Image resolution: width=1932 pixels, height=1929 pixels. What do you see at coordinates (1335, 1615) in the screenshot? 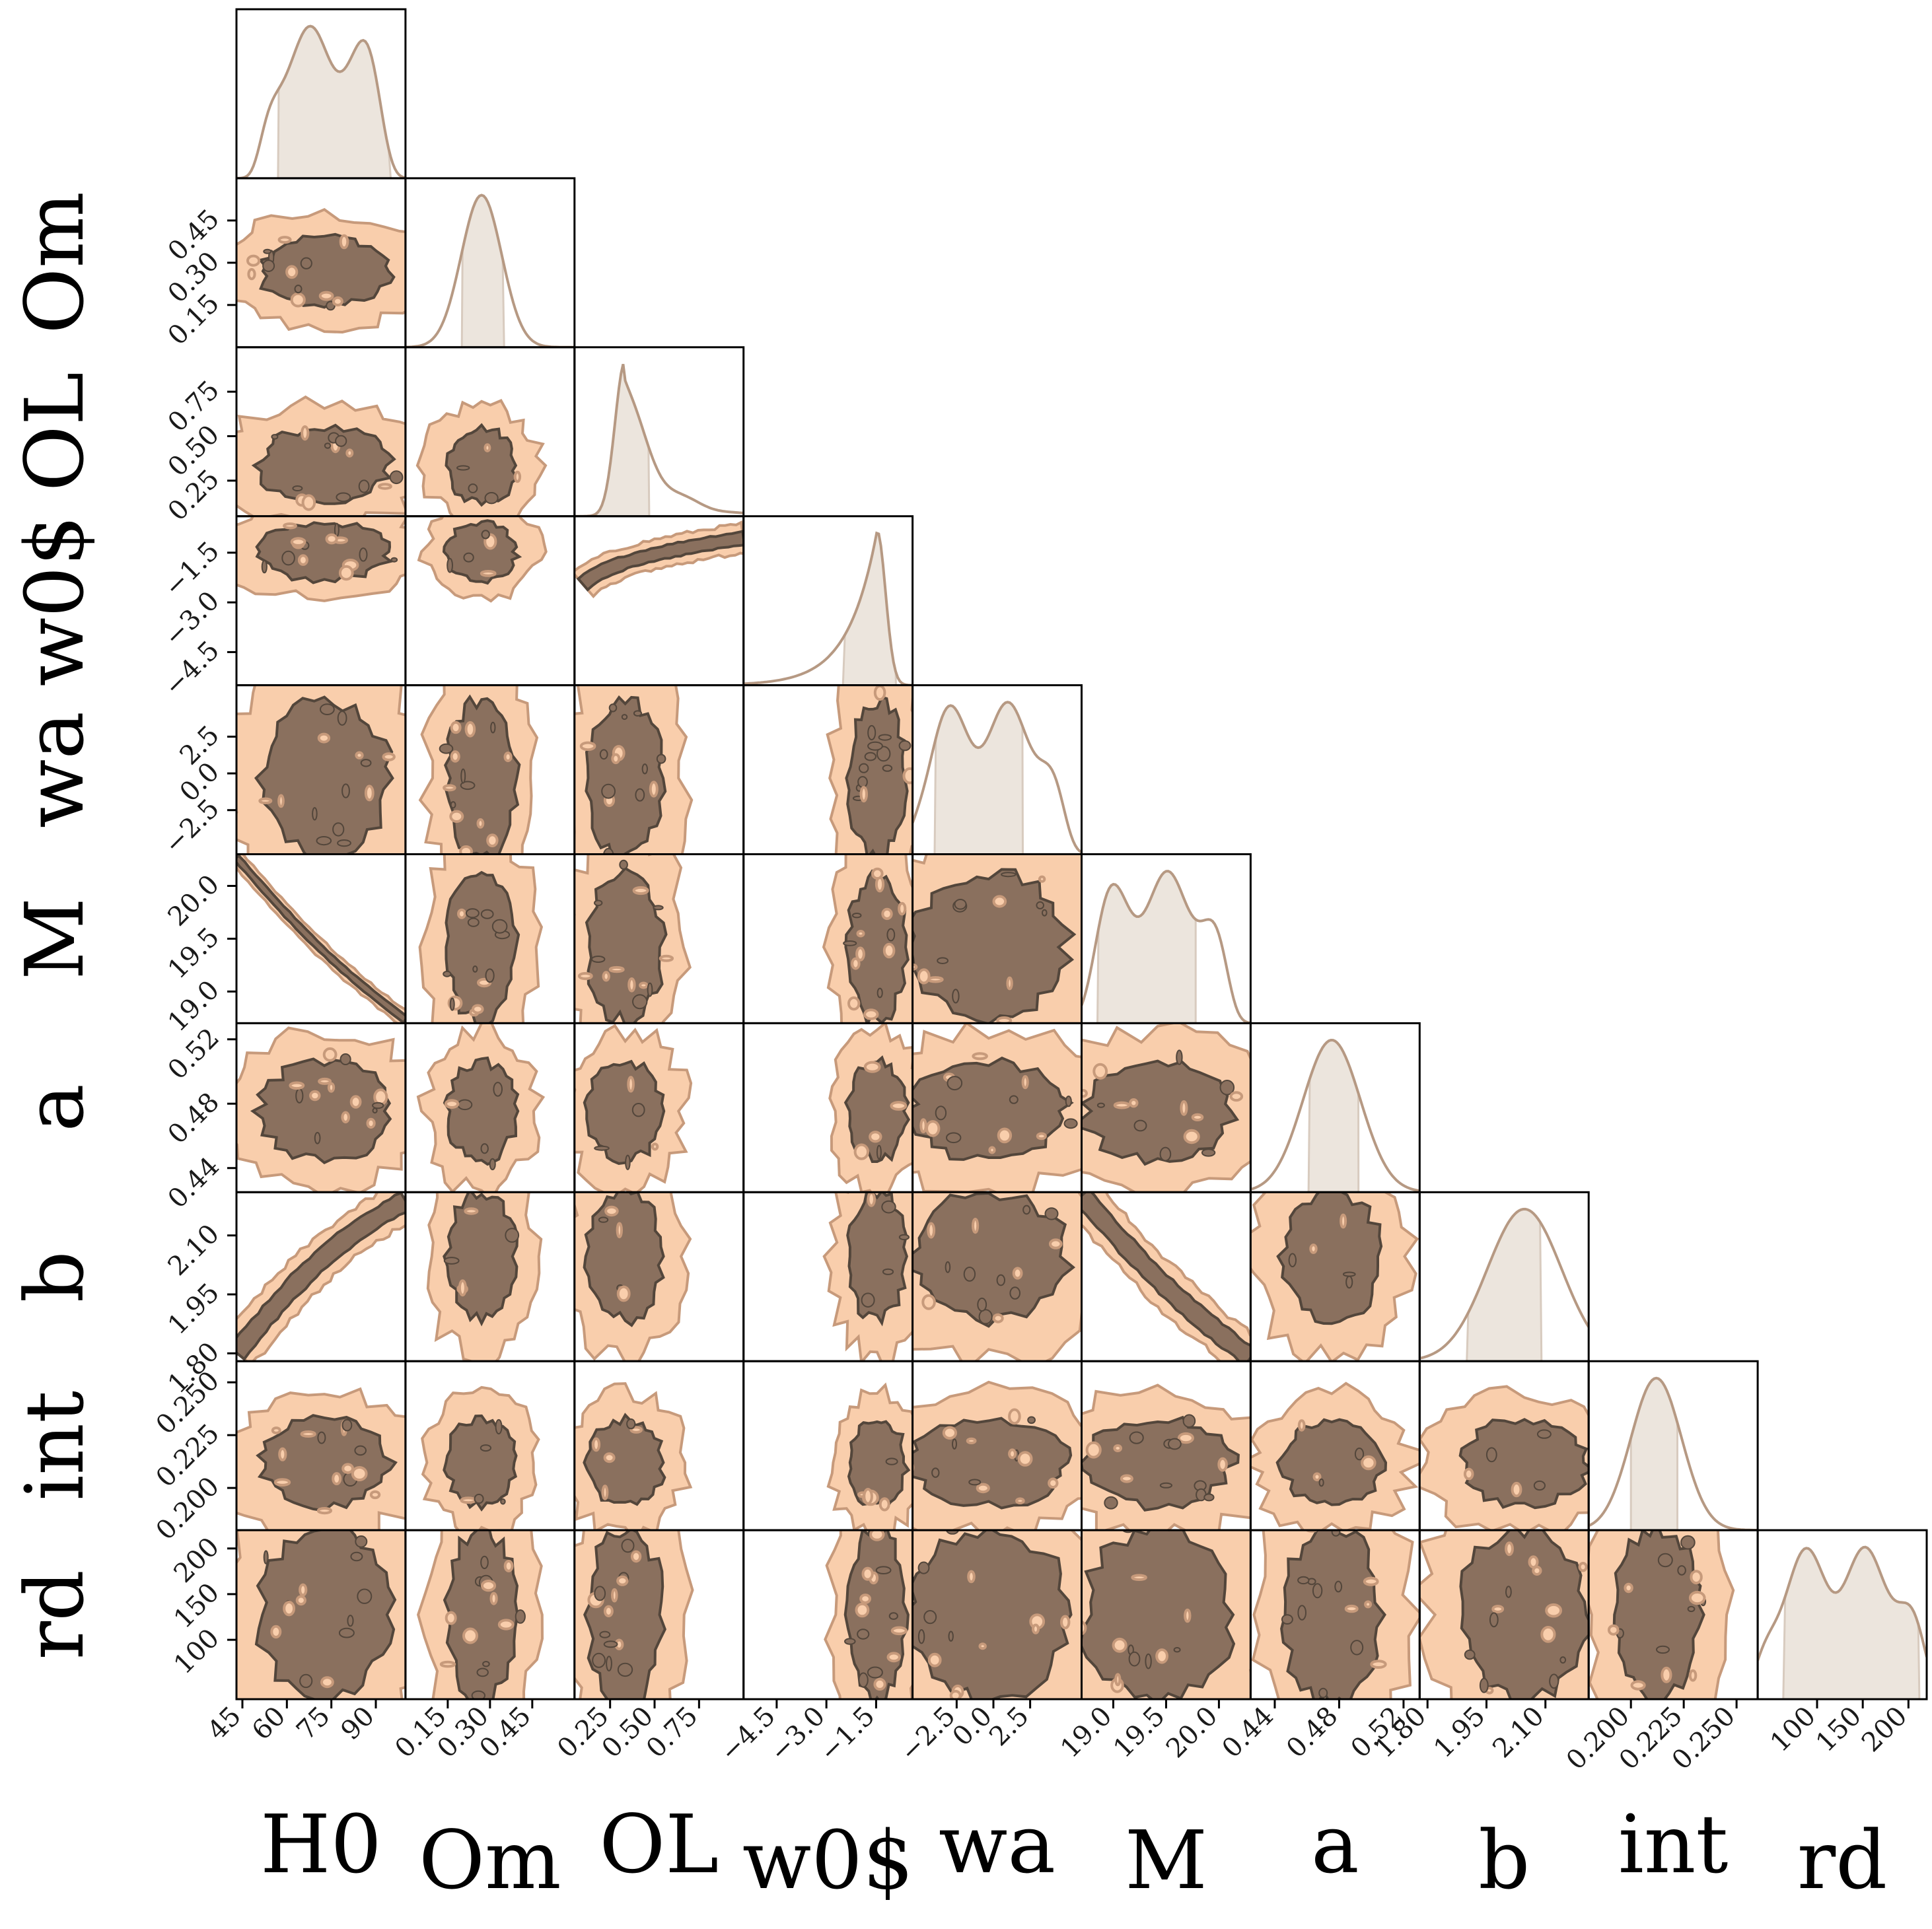
I see `contour-panel-rd-vs-a` at bounding box center [1335, 1615].